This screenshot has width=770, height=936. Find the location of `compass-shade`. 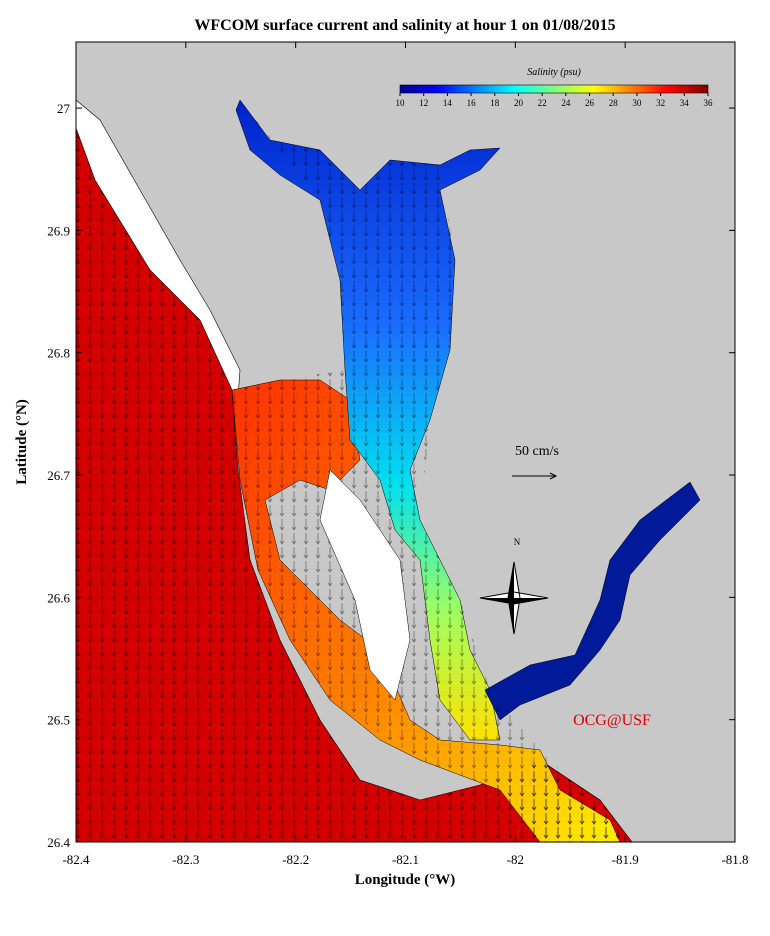

compass-shade is located at coordinates (514, 598).